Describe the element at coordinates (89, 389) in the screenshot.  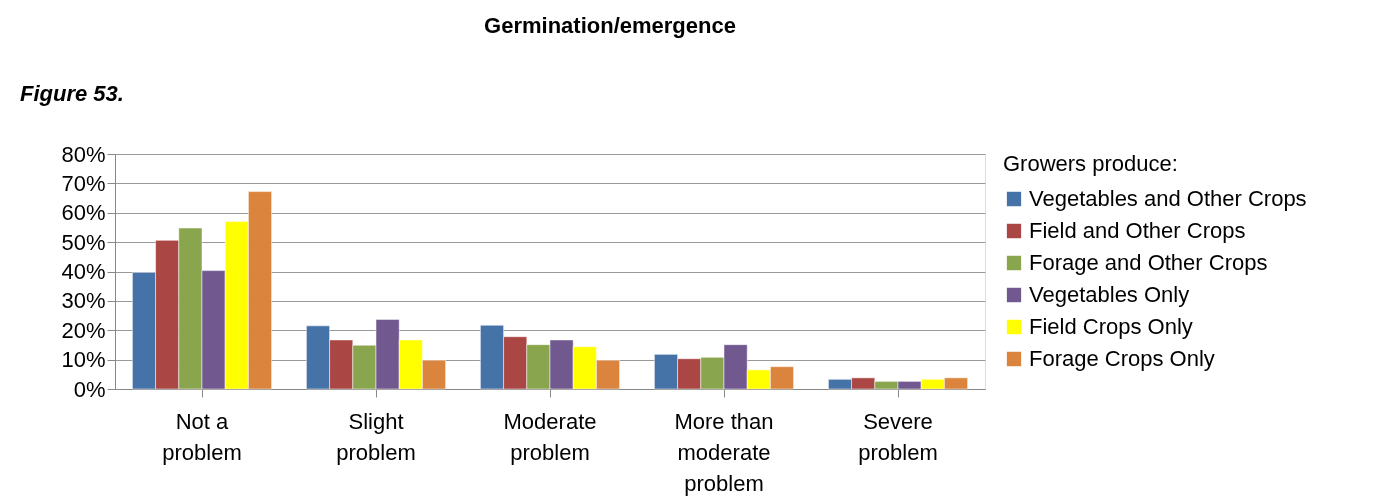
I see `y-tick-label: 0%` at that location.